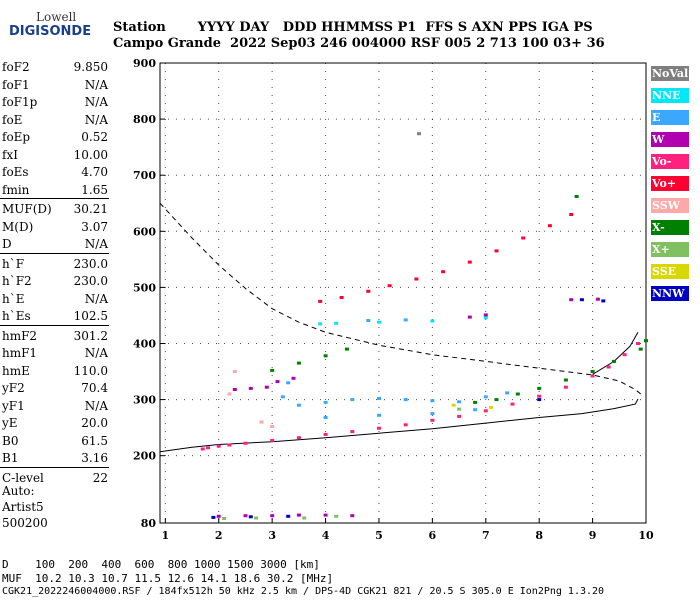 This screenshot has width=700, height=600. What do you see at coordinates (55, 120) in the screenshot?
I see `param-row: foE N/A` at bounding box center [55, 120].